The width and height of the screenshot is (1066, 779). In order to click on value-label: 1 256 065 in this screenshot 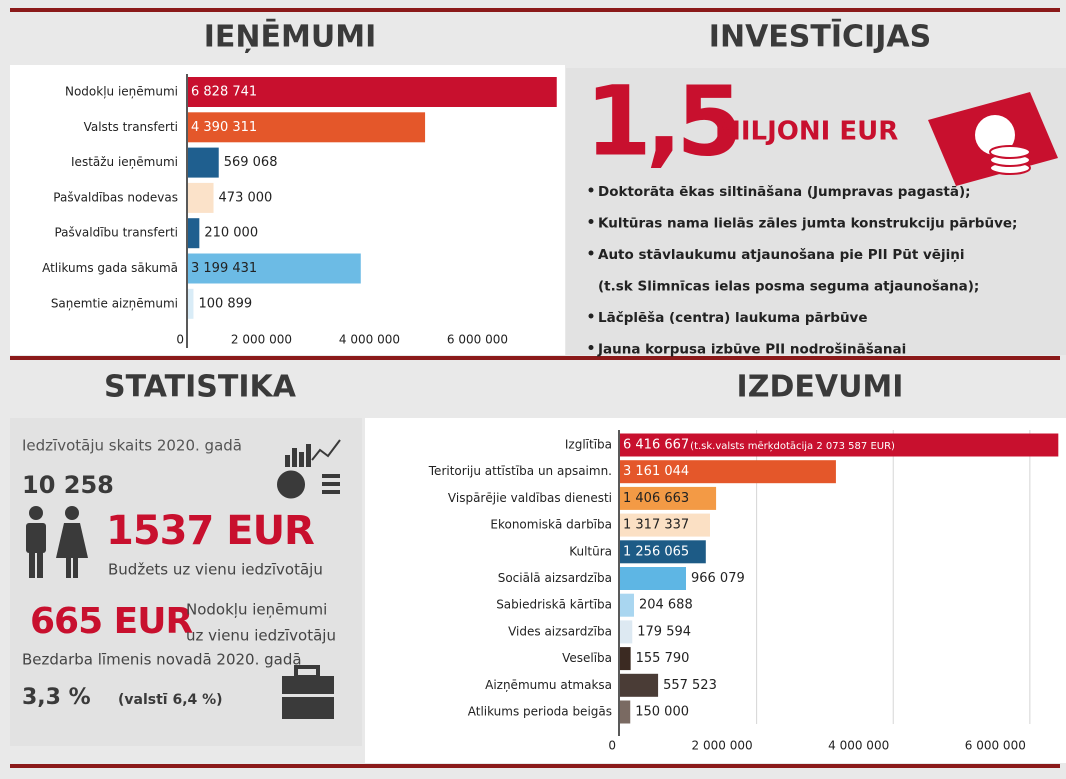, I will do `click(656, 551)`.